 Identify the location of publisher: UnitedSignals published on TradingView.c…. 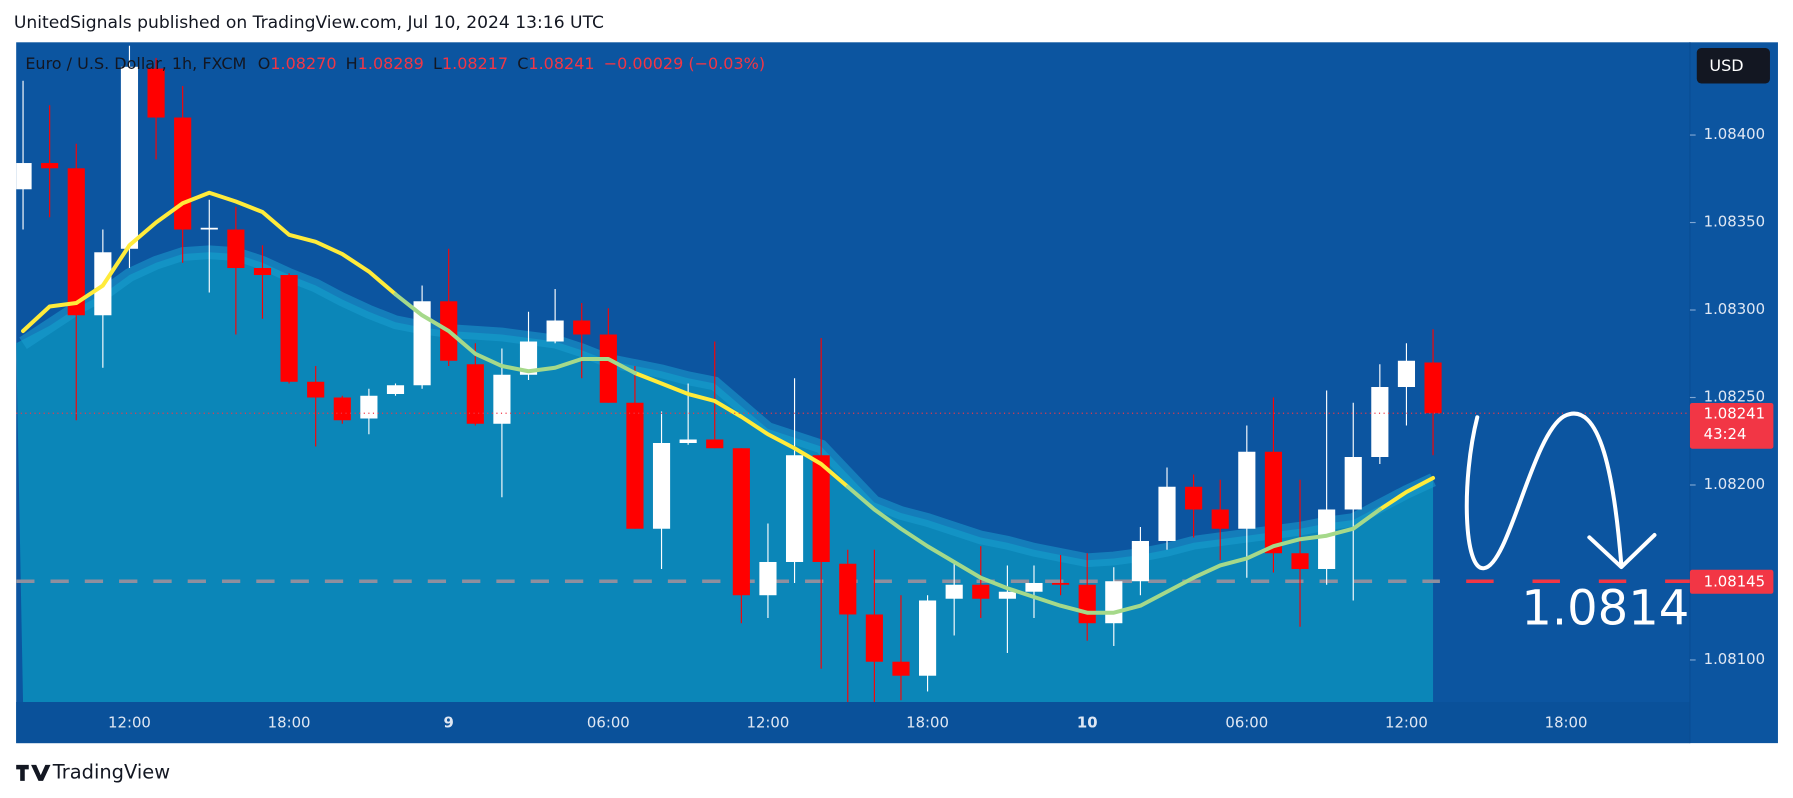
(309, 23).